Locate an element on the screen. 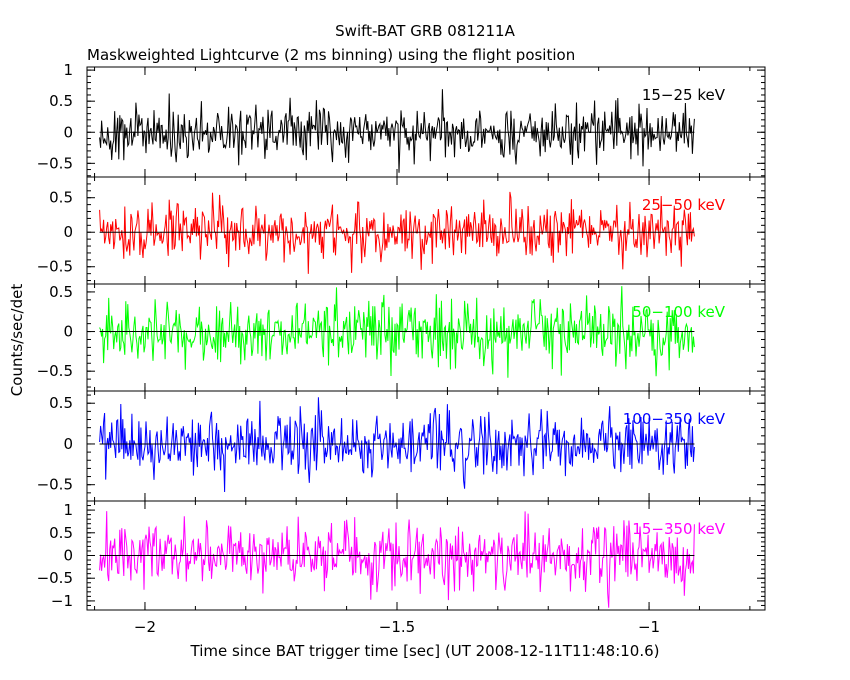 The image size is (850, 680). panel: −0.5 0 0.5 25−50 keV is located at coordinates (401, 230).